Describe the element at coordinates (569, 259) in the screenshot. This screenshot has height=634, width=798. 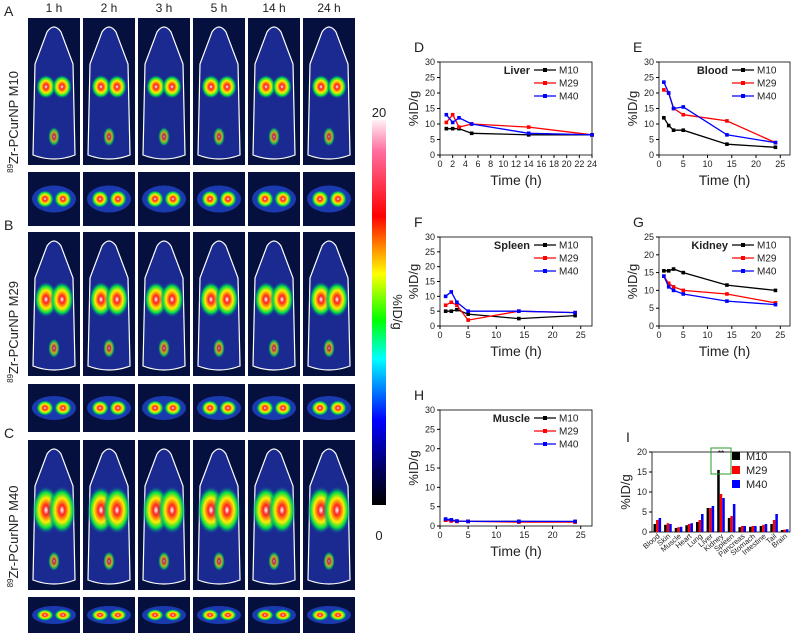
I see `legend-label: M29` at that location.